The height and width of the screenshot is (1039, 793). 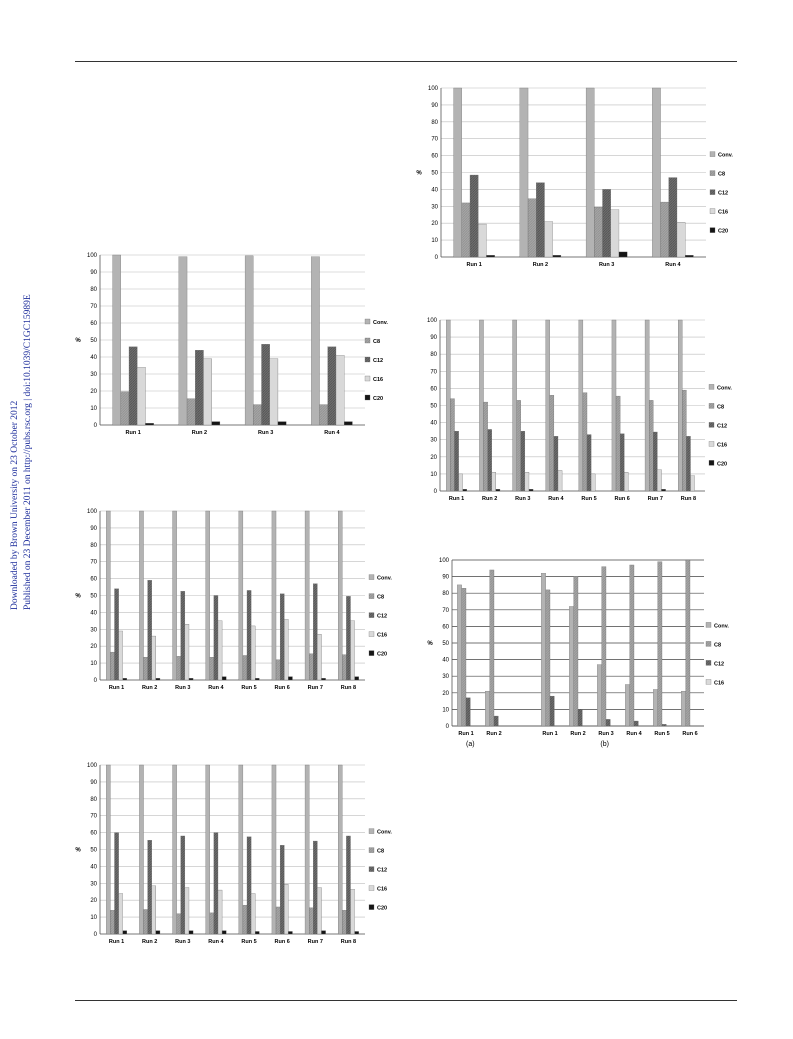 I want to click on x-category-label: Run 3, so click(x=265, y=433).